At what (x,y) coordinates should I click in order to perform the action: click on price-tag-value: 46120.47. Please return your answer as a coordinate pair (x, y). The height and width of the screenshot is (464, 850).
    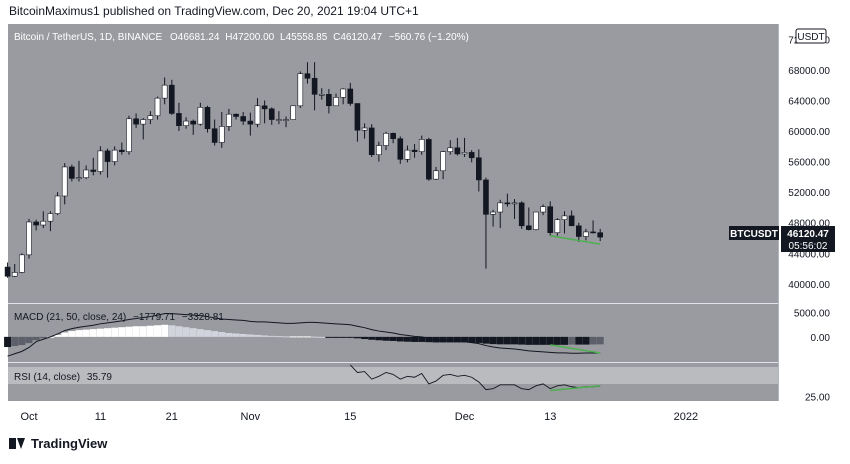
    Looking at the image, I should click on (808, 234).